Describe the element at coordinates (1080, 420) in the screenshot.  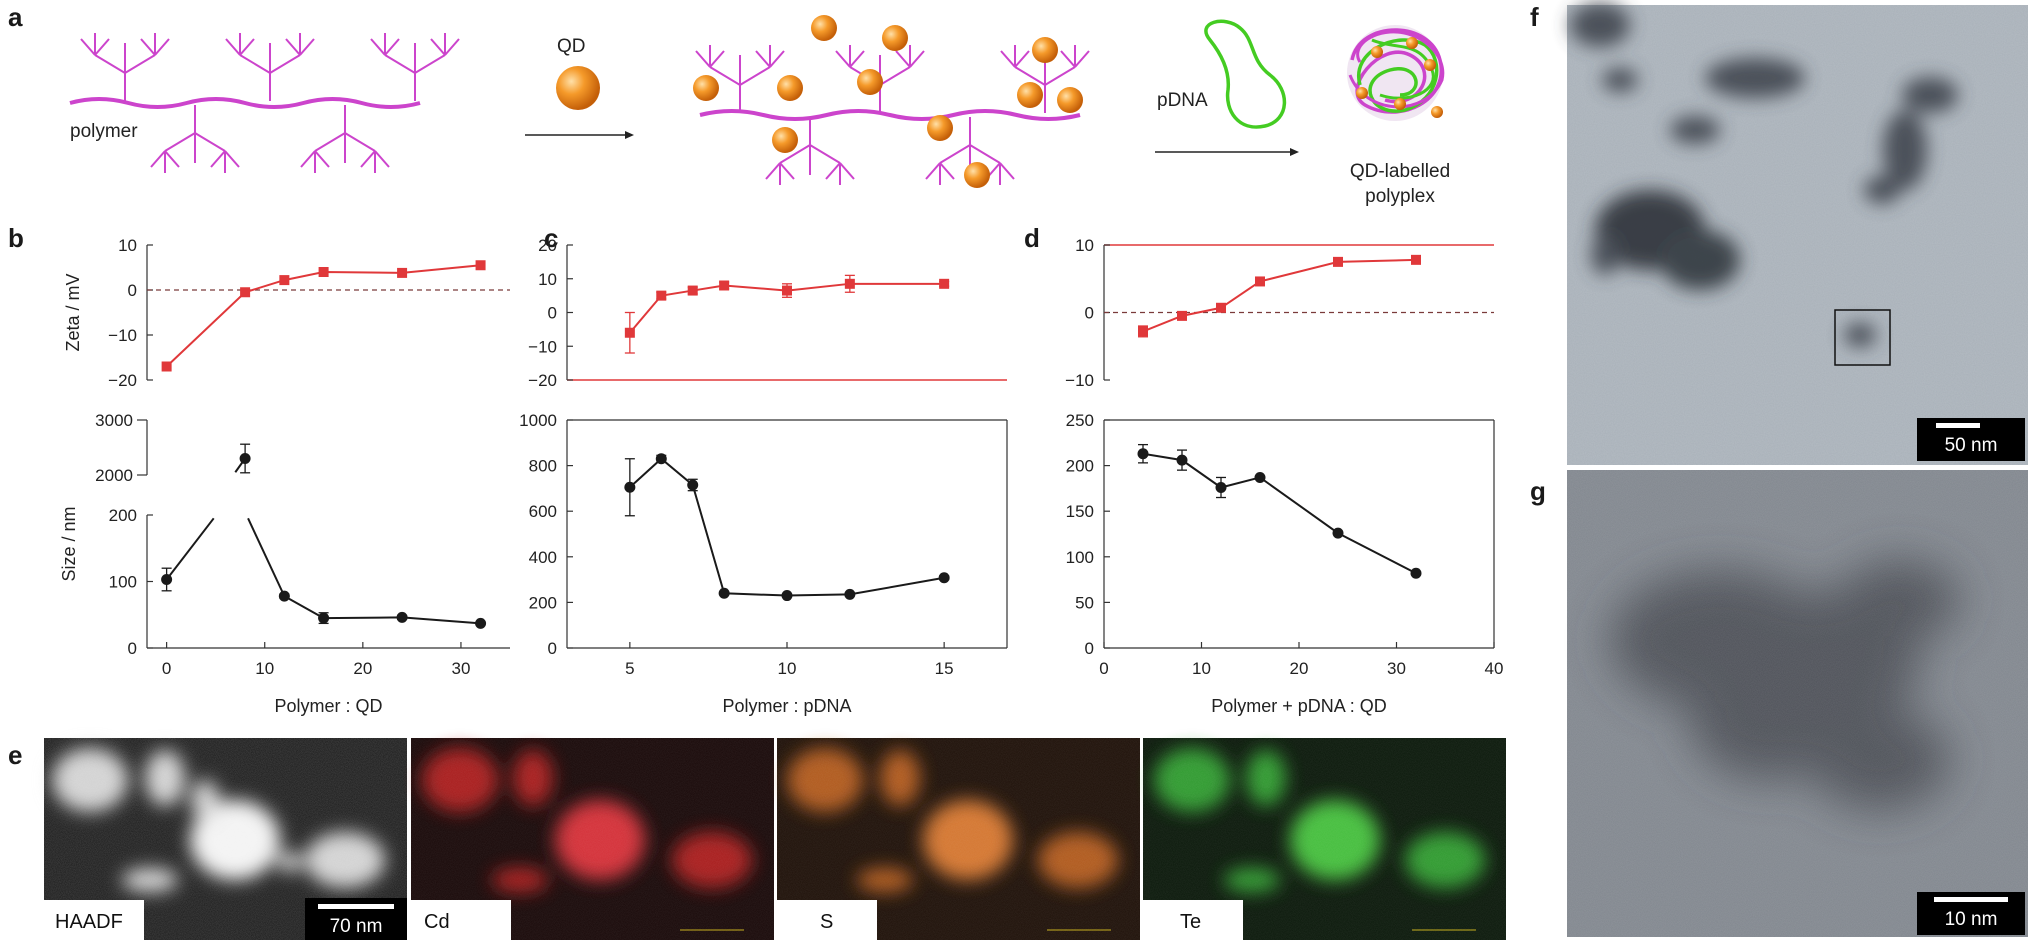
I see `size-y-tick-label: 250` at that location.